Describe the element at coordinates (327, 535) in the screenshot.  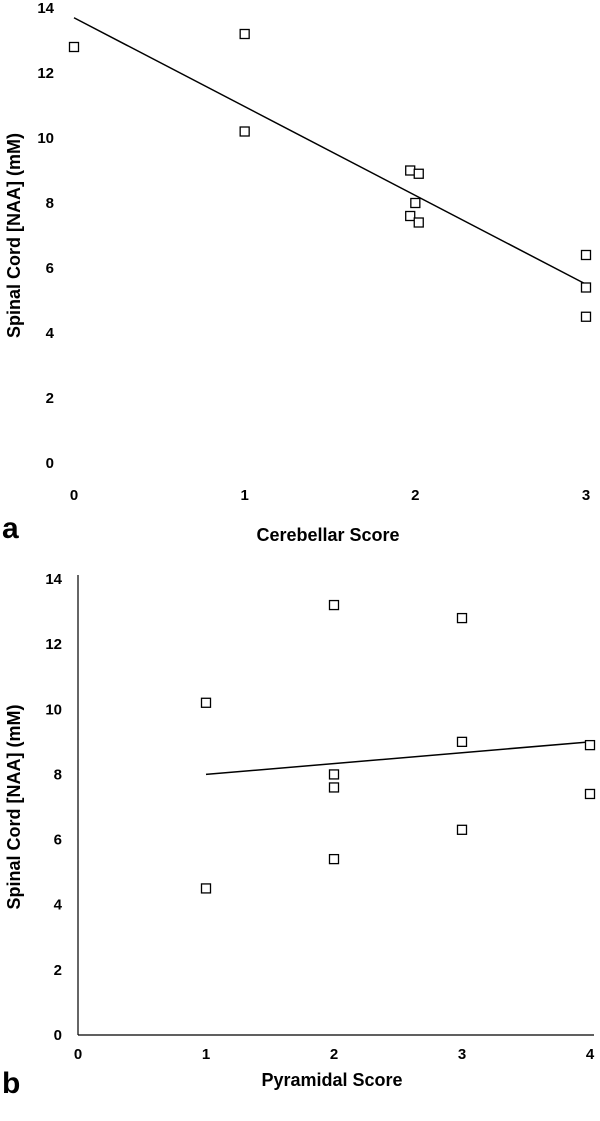
I see `x-axis-label: Cerebellar Score` at that location.